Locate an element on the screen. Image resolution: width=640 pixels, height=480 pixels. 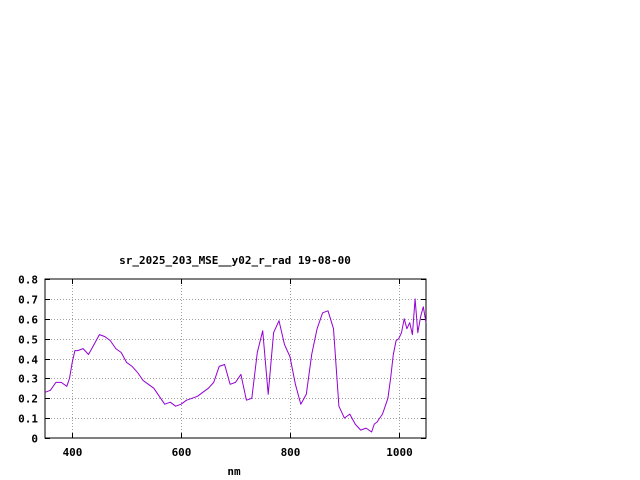
y-tick-label: 0.3 is located at coordinates (28, 379).